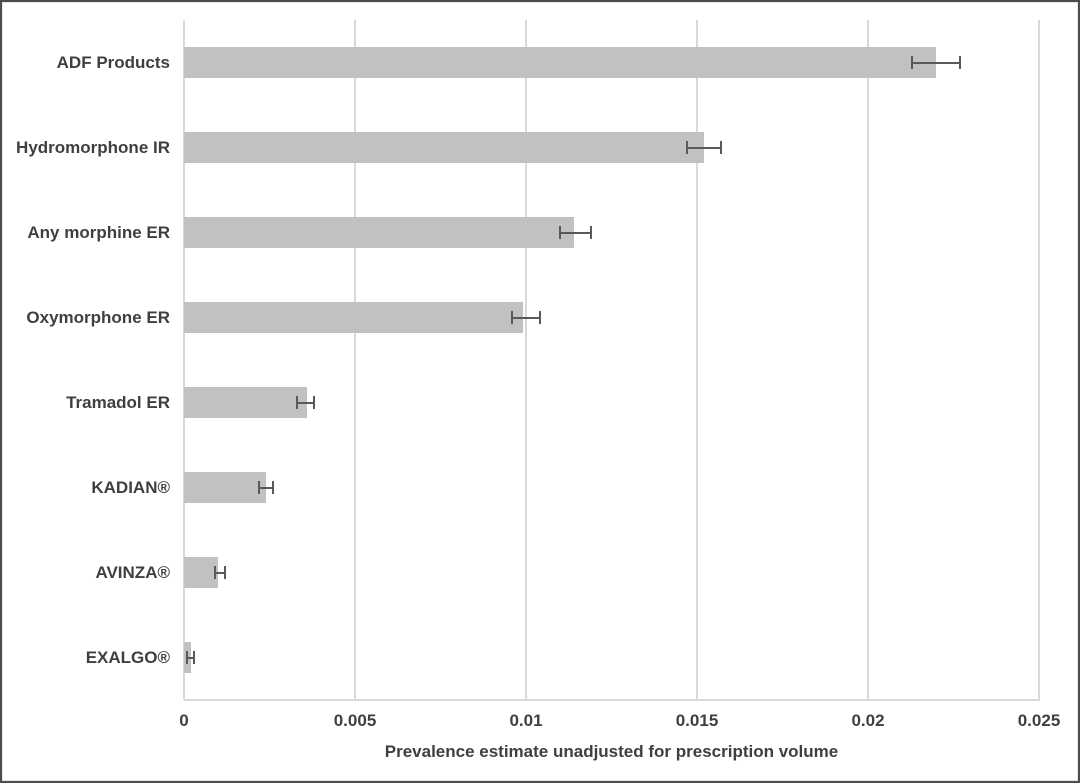  Describe the element at coordinates (868, 720) in the screenshot. I see `x-tick-label: 0.02` at that location.